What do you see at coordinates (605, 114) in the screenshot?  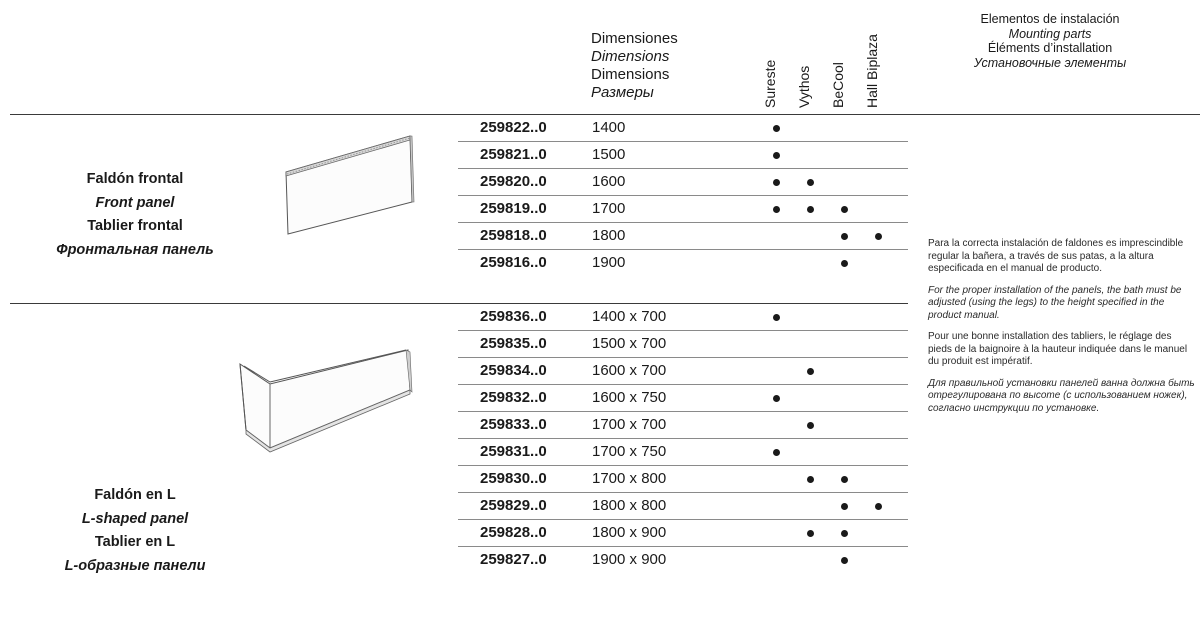 I see `header-divider` at bounding box center [605, 114].